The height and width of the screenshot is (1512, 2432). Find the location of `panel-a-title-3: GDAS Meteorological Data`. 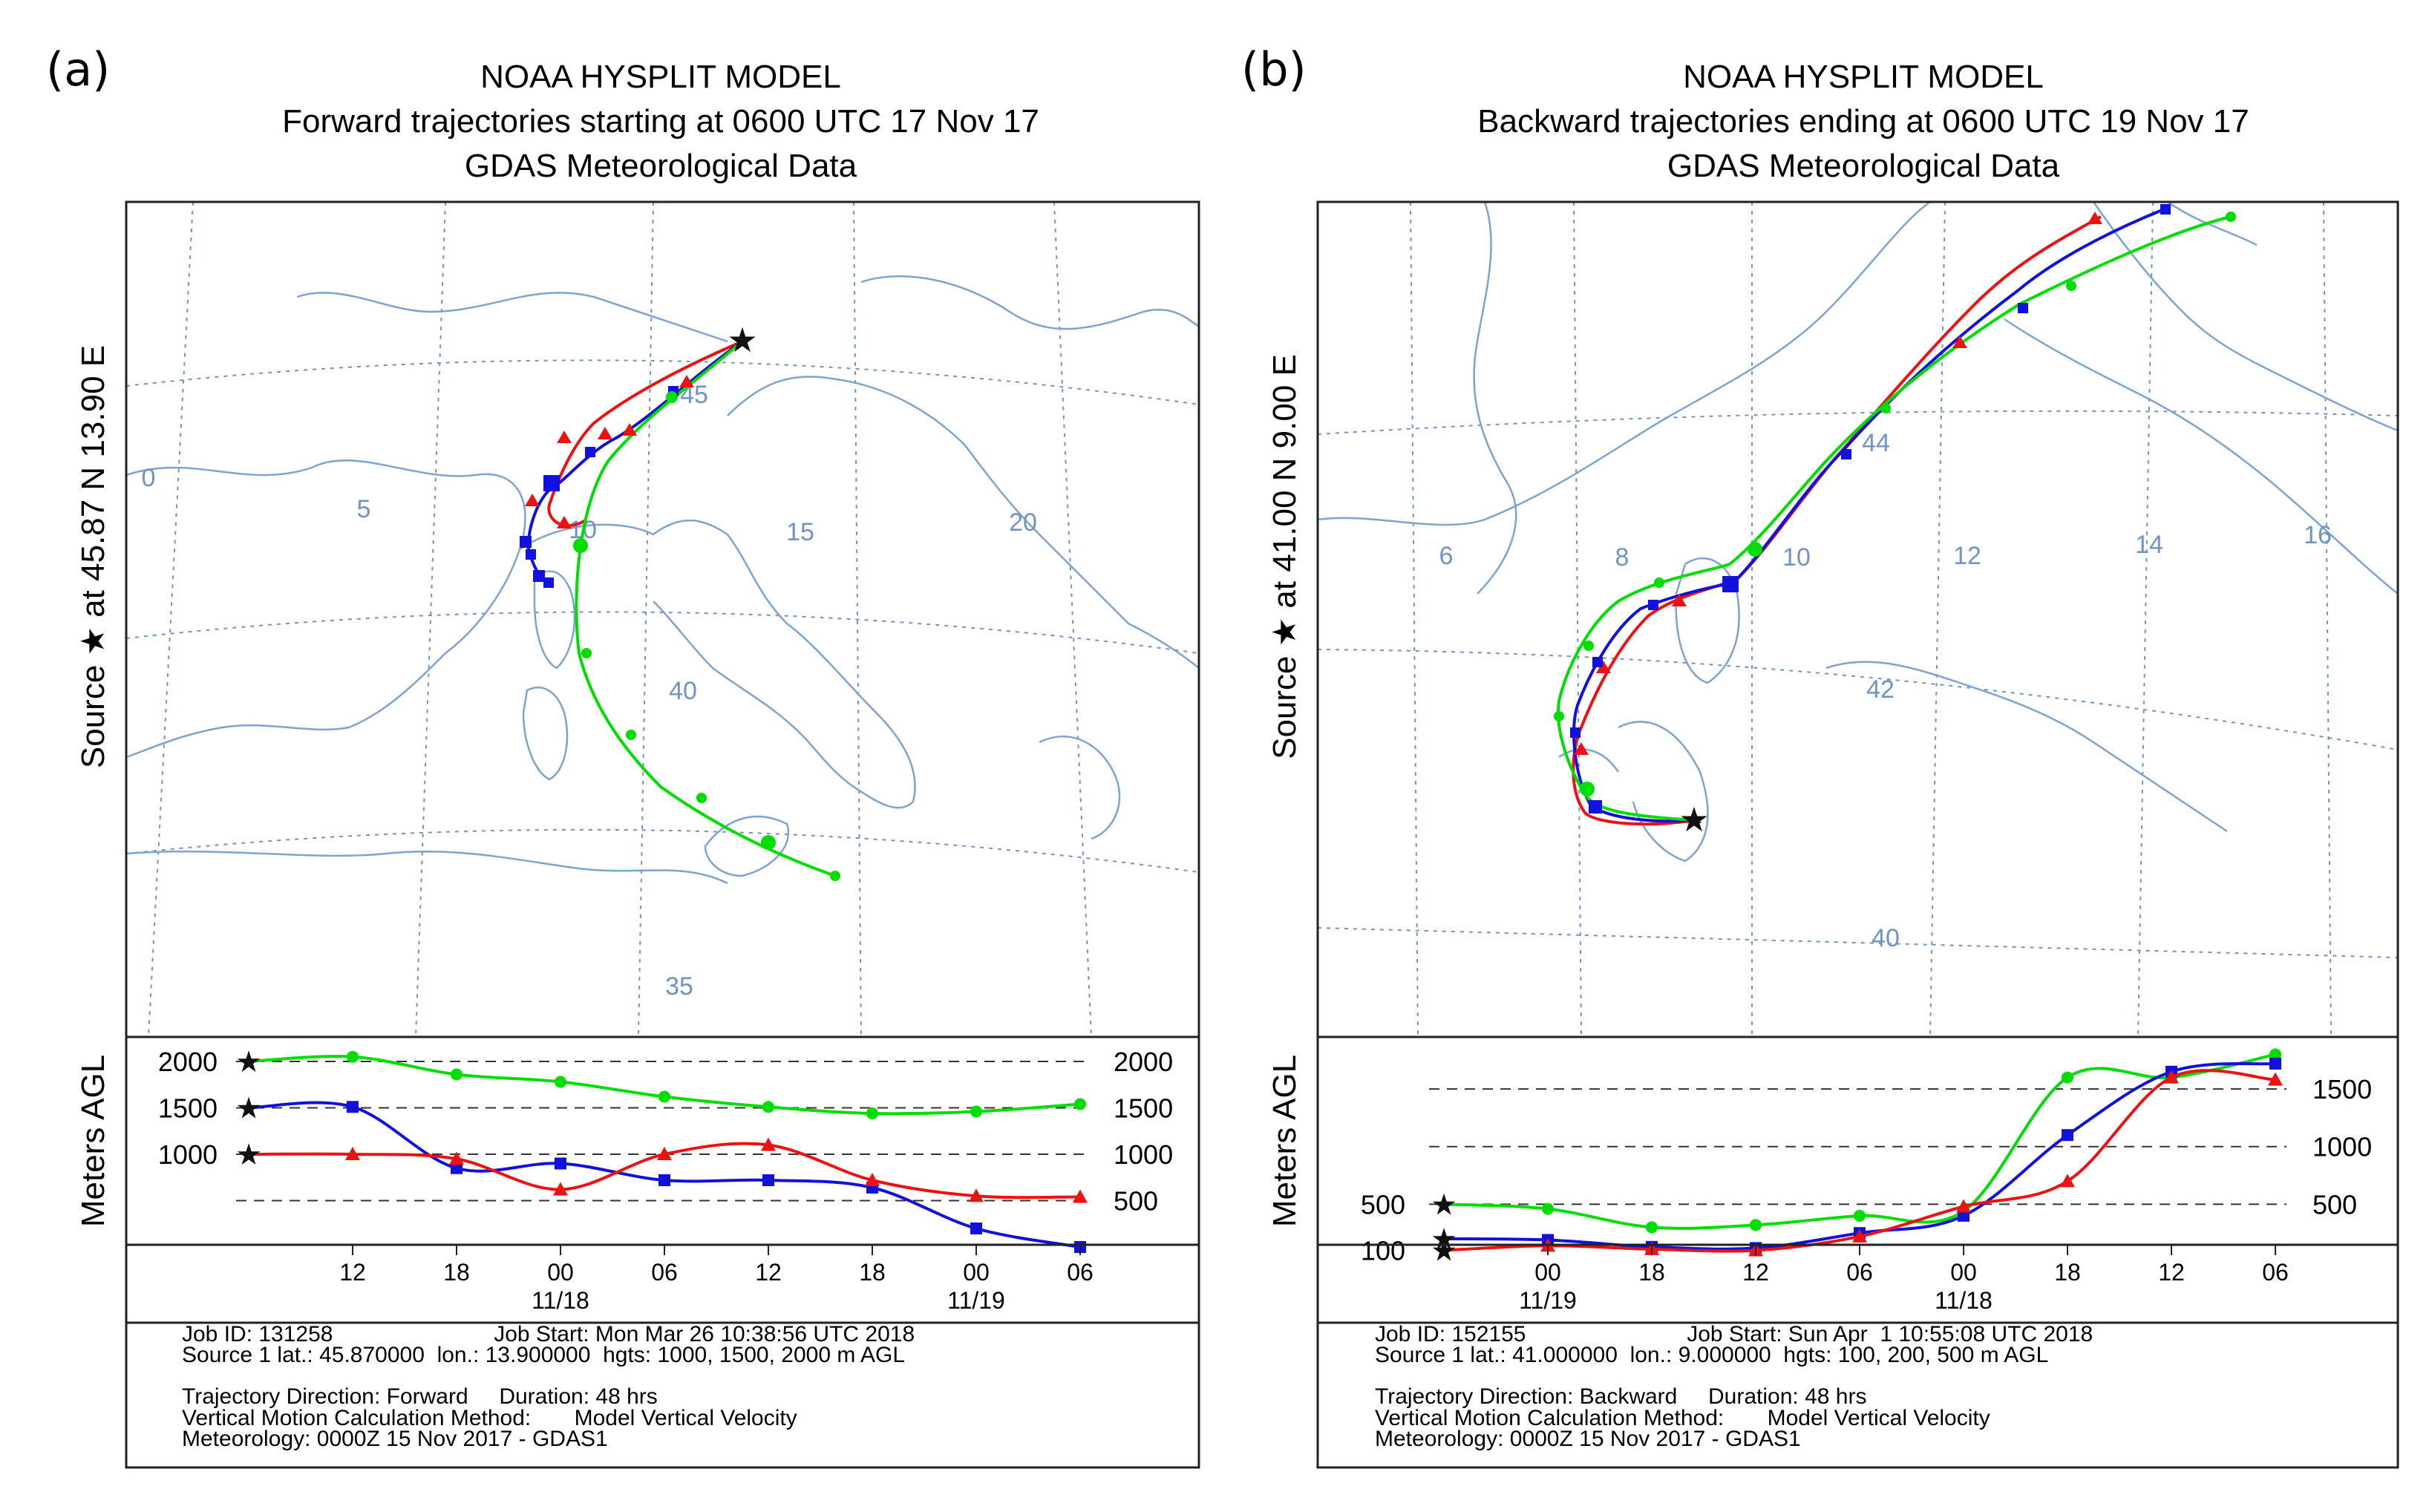

panel-a-title-3: GDAS Meteorological Data is located at coordinates (661, 166).